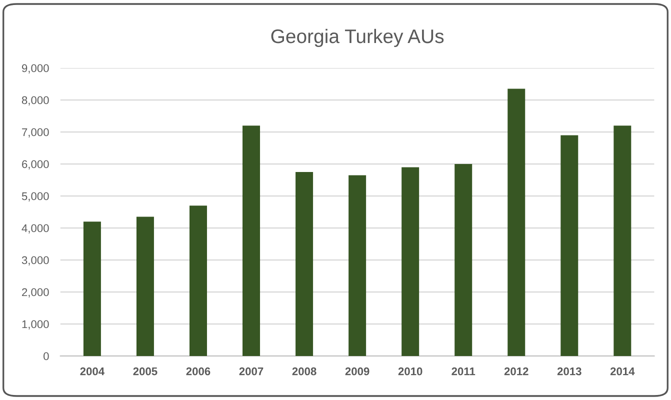 The width and height of the screenshot is (671, 400). Describe the element at coordinates (35, 101) in the screenshot. I see `y-tick-label: 8,000` at that location.